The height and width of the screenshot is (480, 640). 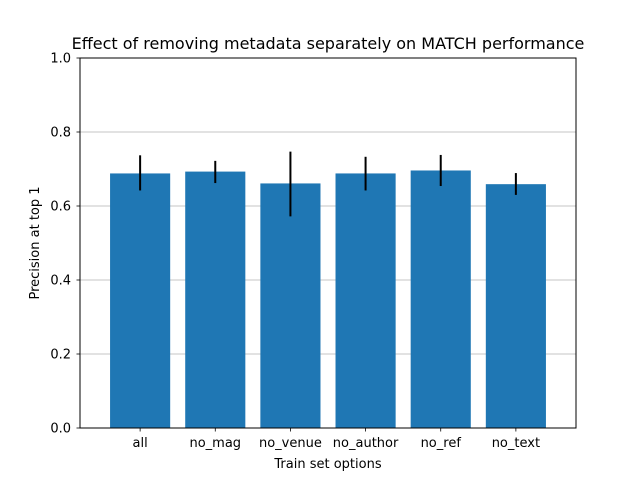 I want to click on x-tick-label: no_ref, so click(x=441, y=443).